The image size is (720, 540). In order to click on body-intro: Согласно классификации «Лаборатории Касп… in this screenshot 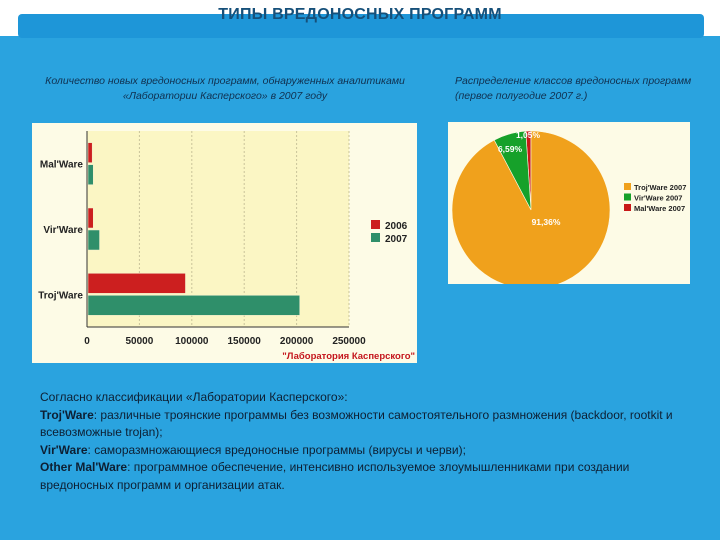, I will do `click(194, 397)`.